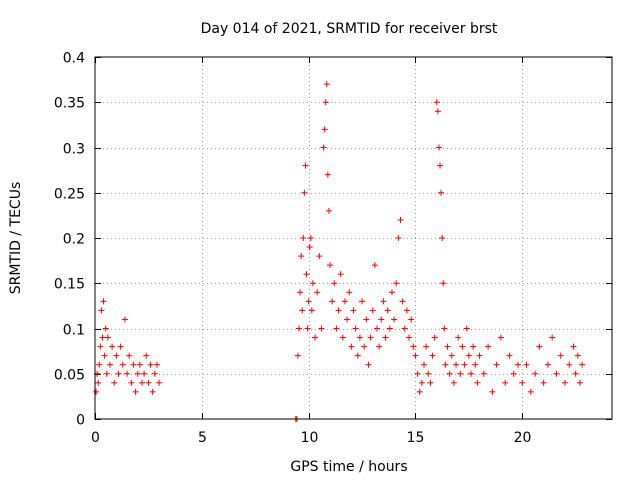 The height and width of the screenshot is (480, 640). What do you see at coordinates (202, 438) in the screenshot?
I see `x-tick-label: 5` at bounding box center [202, 438].